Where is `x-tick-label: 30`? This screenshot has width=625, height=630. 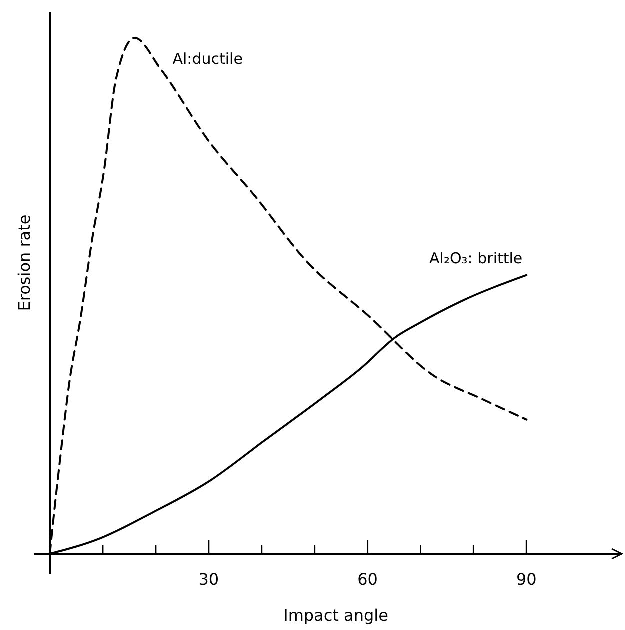
x-tick-label: 30 is located at coordinates (209, 579).